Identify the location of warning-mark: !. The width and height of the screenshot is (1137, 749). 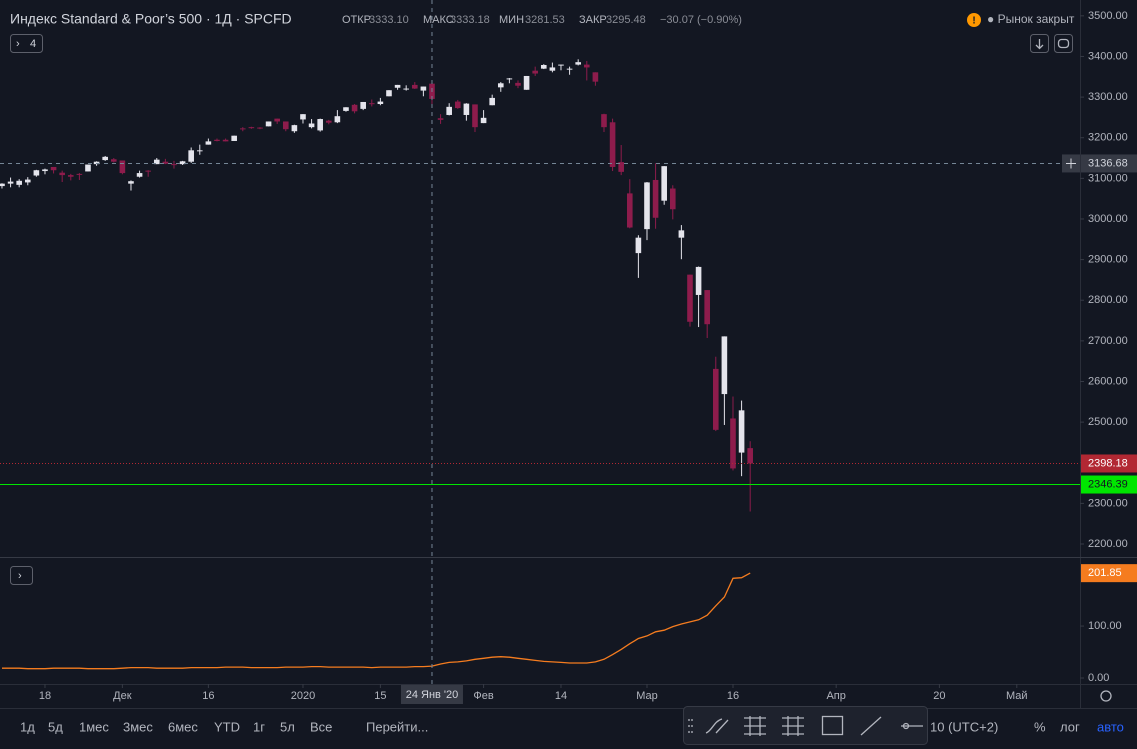
(973, 21).